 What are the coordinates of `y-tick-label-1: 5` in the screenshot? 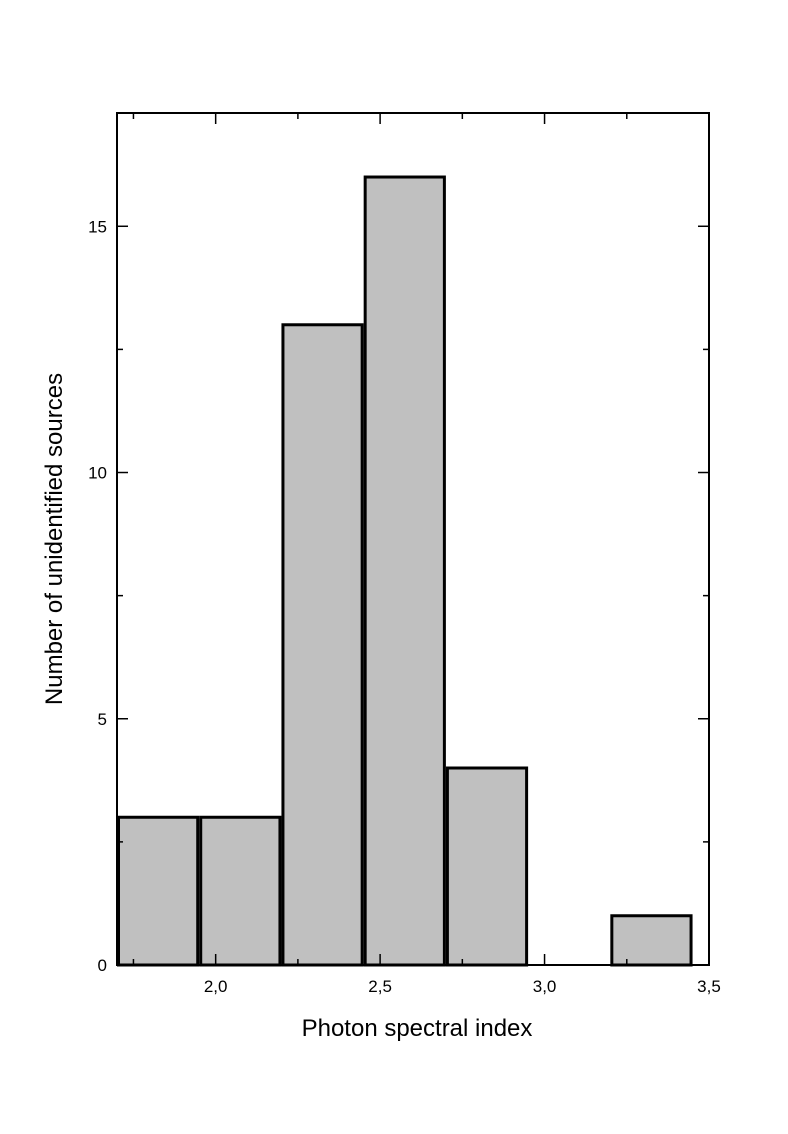 It's located at (102, 719).